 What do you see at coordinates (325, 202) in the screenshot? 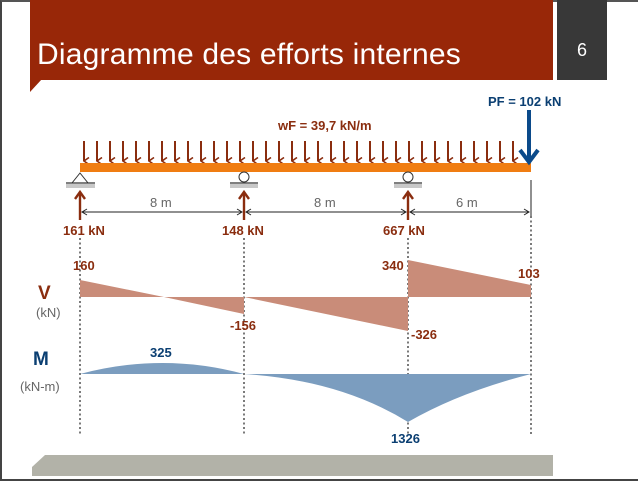
I see `span-label-2: 8 m` at bounding box center [325, 202].